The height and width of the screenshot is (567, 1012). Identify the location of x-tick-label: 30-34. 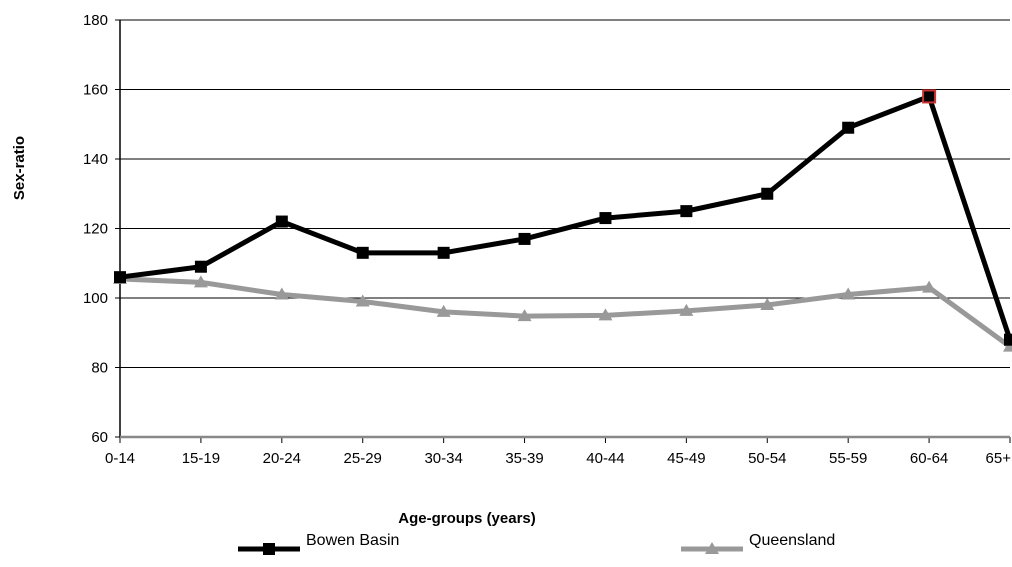
(443, 458).